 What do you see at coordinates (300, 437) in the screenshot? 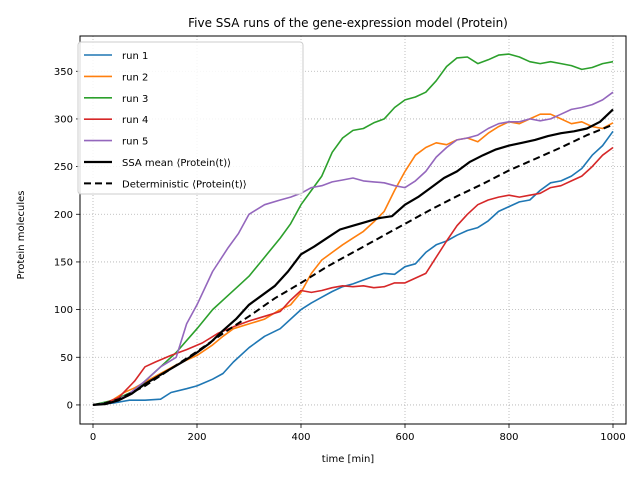
I see `x-tick-label: 400` at bounding box center [300, 437].